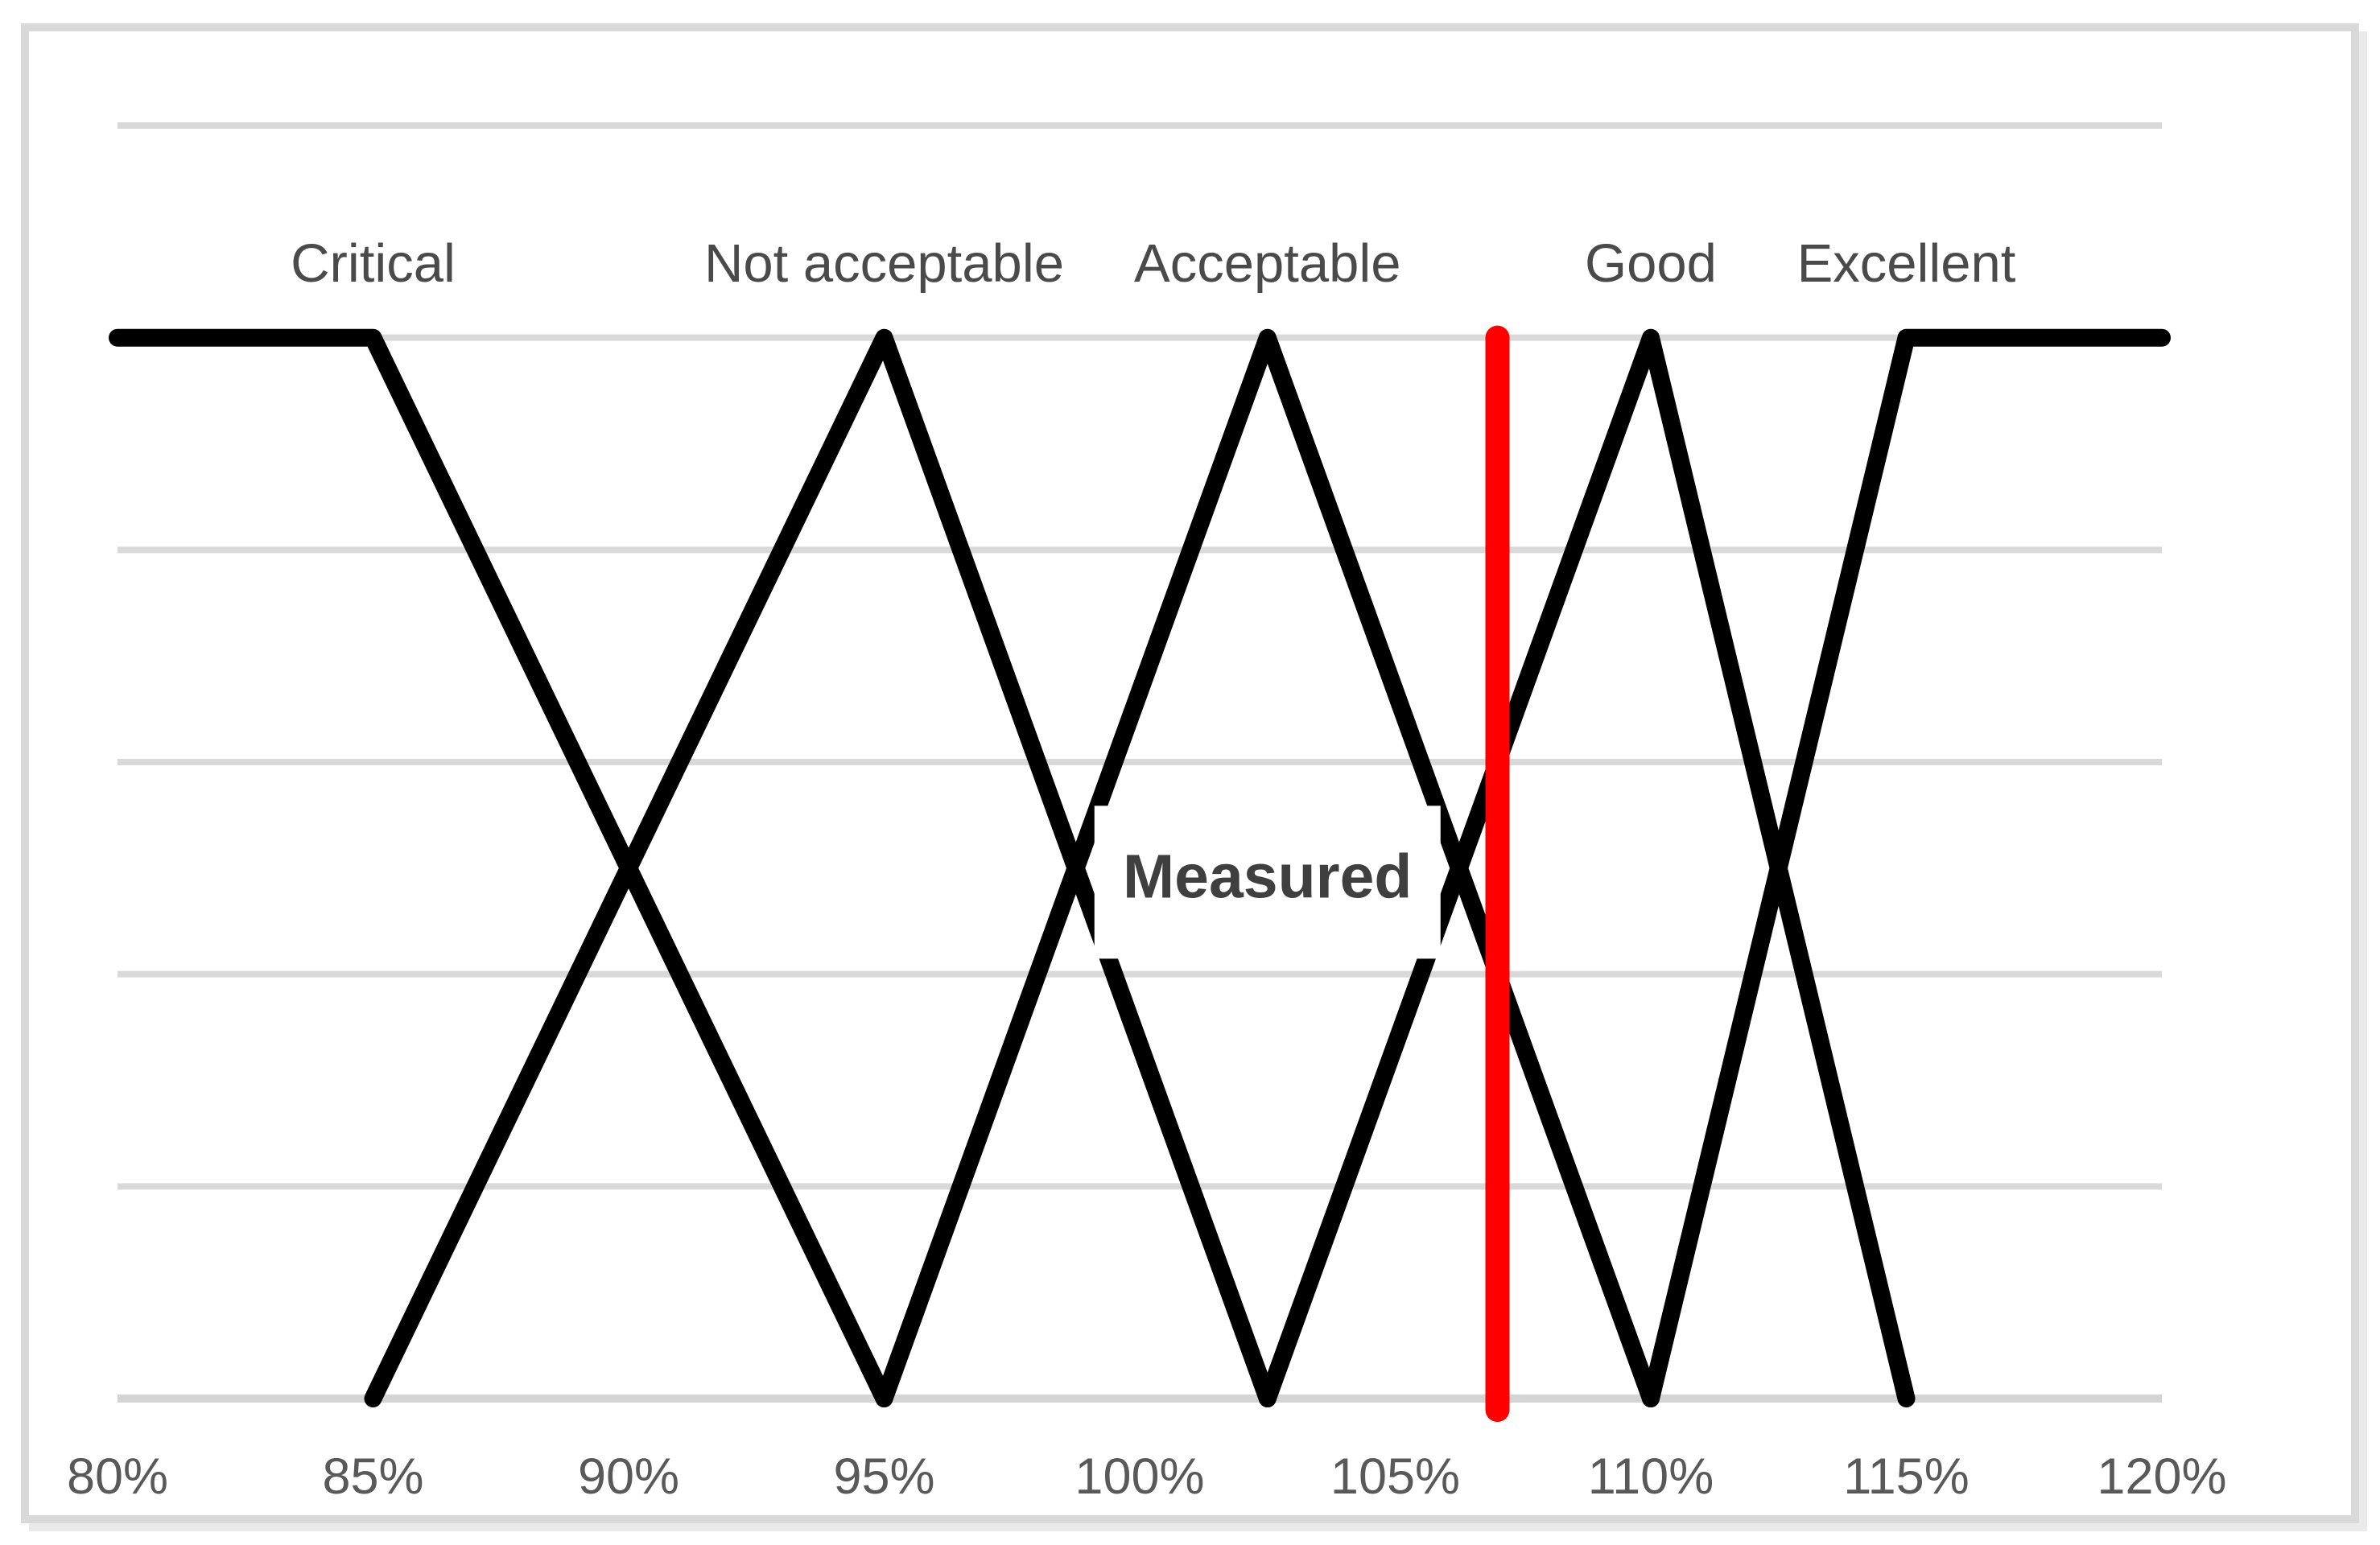 This screenshot has height=1545, width=2380. I want to click on measured-label: Measured, so click(1267, 876).